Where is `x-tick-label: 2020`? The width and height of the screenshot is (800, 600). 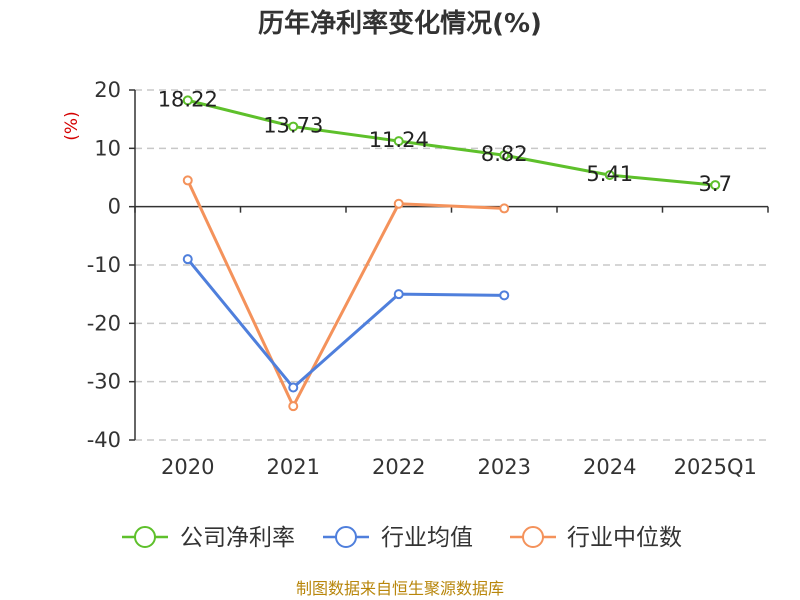 x-tick-label: 2020 is located at coordinates (187, 467).